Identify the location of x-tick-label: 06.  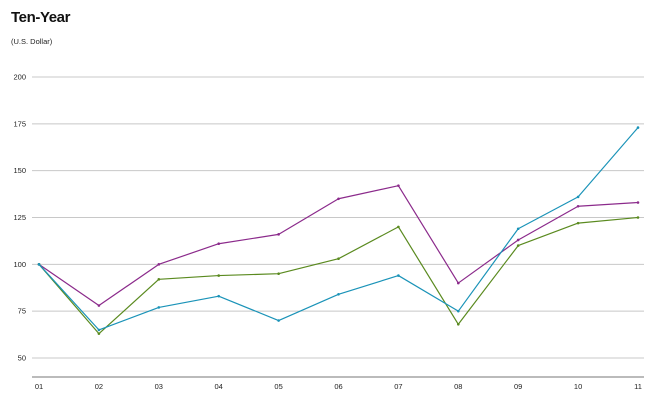
(338, 386).